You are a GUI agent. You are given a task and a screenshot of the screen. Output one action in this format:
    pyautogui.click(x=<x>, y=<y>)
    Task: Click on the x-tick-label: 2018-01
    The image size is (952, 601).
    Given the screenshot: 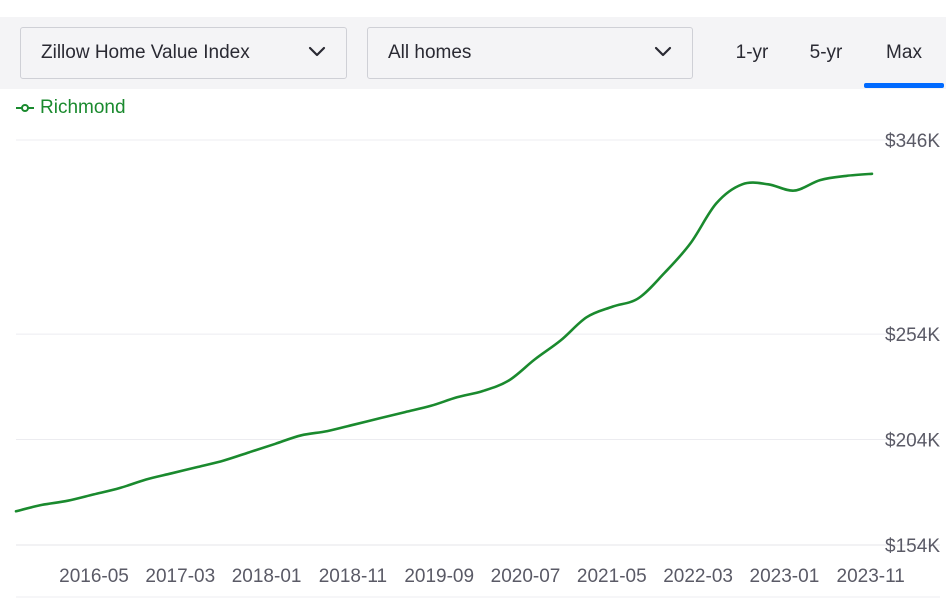 What is the action you would take?
    pyautogui.click(x=267, y=576)
    